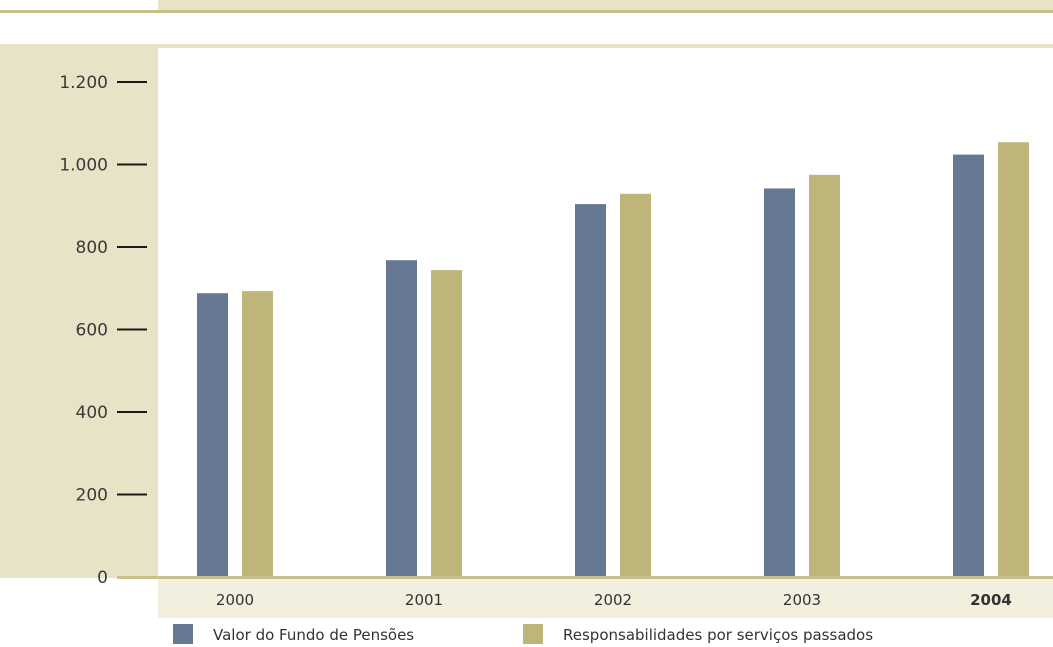 The image size is (1053, 647). I want to click on bar-fundo-2003, so click(779, 383).